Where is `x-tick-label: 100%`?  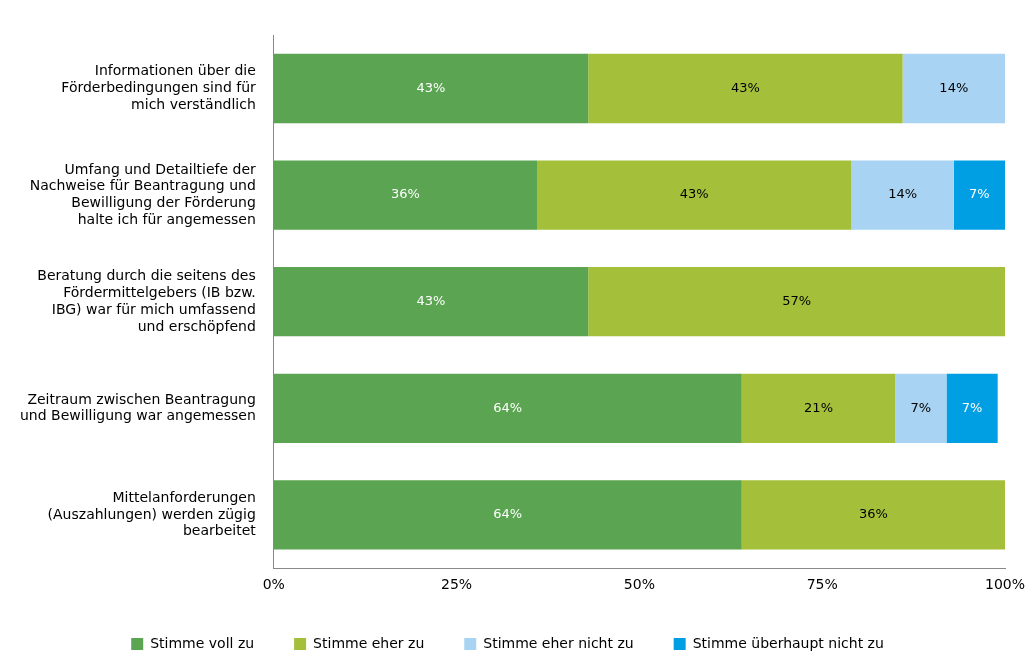 x-tick-label: 100% is located at coordinates (1005, 584).